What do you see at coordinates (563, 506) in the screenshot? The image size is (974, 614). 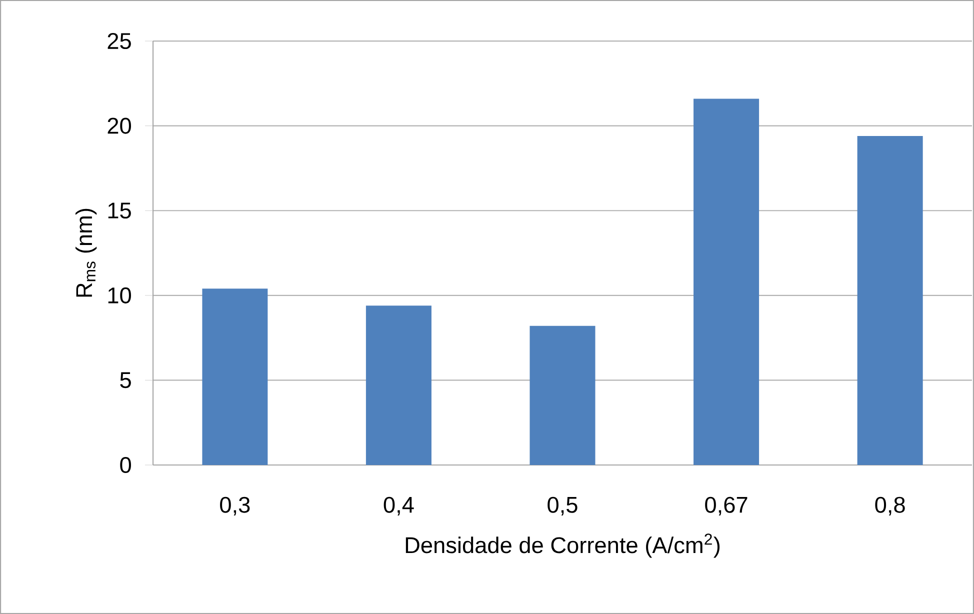 I see `x-tick-label: 0,5` at bounding box center [563, 506].